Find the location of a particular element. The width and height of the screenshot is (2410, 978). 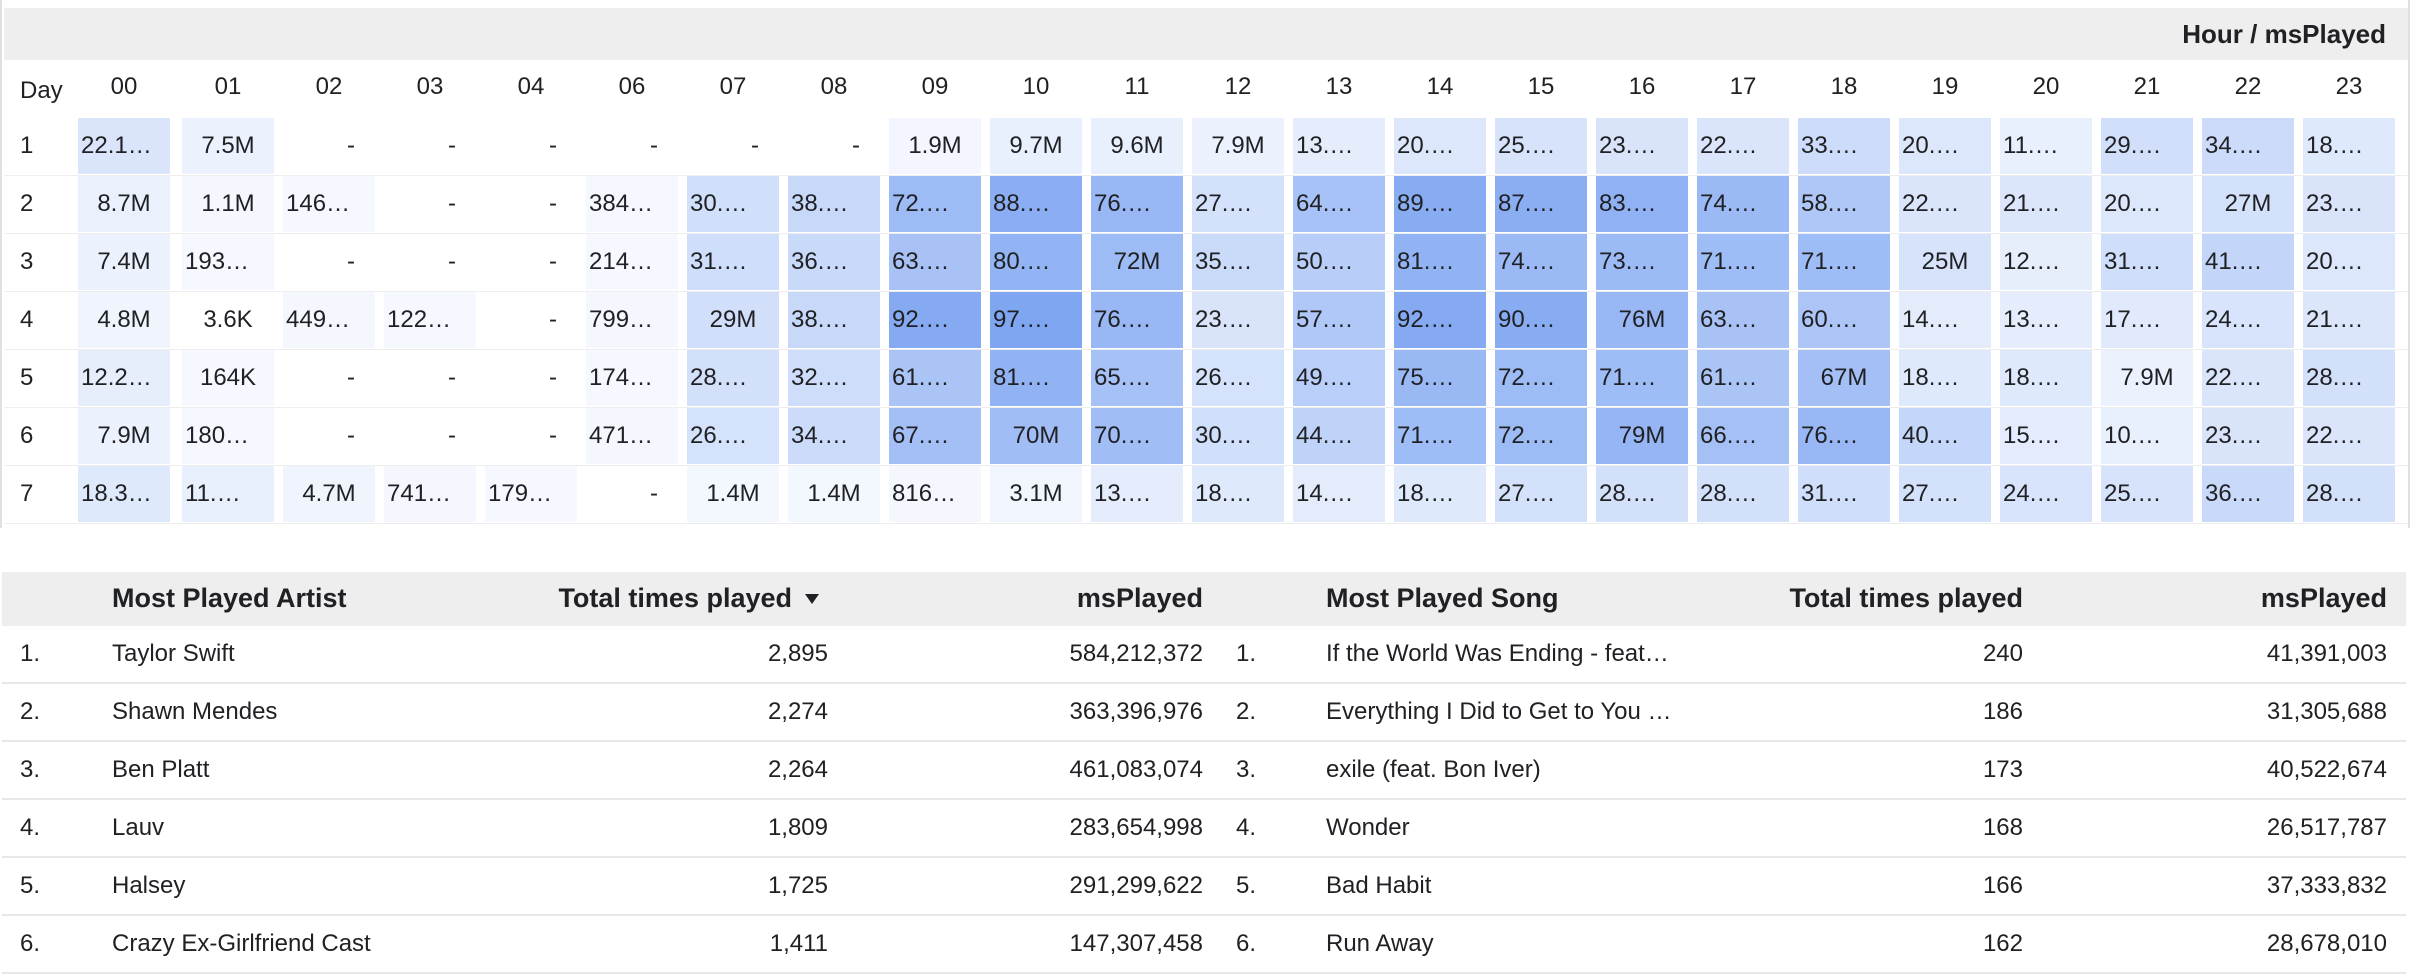

hour-header: 12 is located at coordinates (1238, 86).